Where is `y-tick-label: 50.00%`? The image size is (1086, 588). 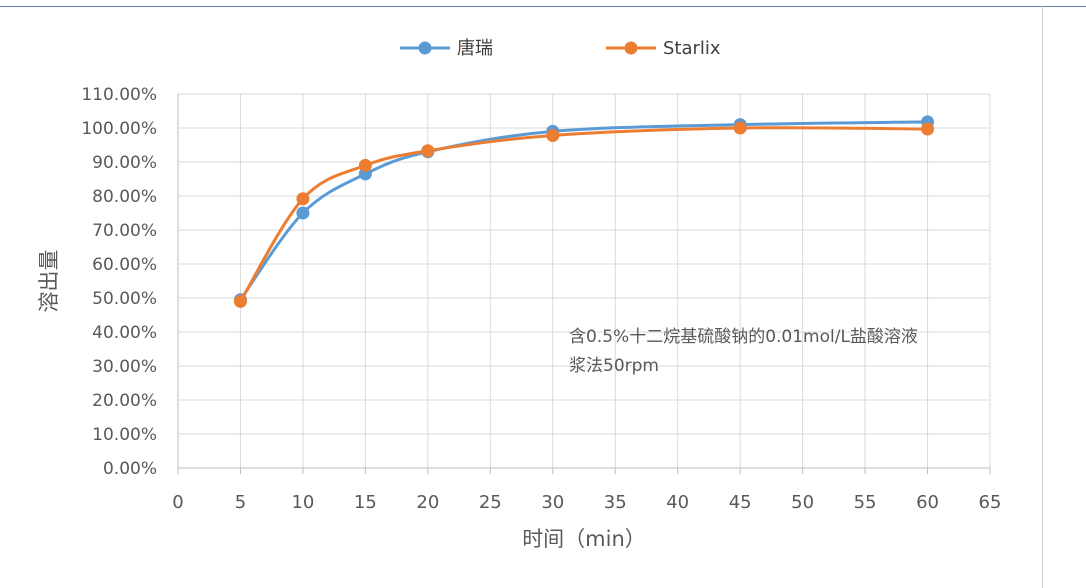 y-tick-label: 50.00% is located at coordinates (124, 299).